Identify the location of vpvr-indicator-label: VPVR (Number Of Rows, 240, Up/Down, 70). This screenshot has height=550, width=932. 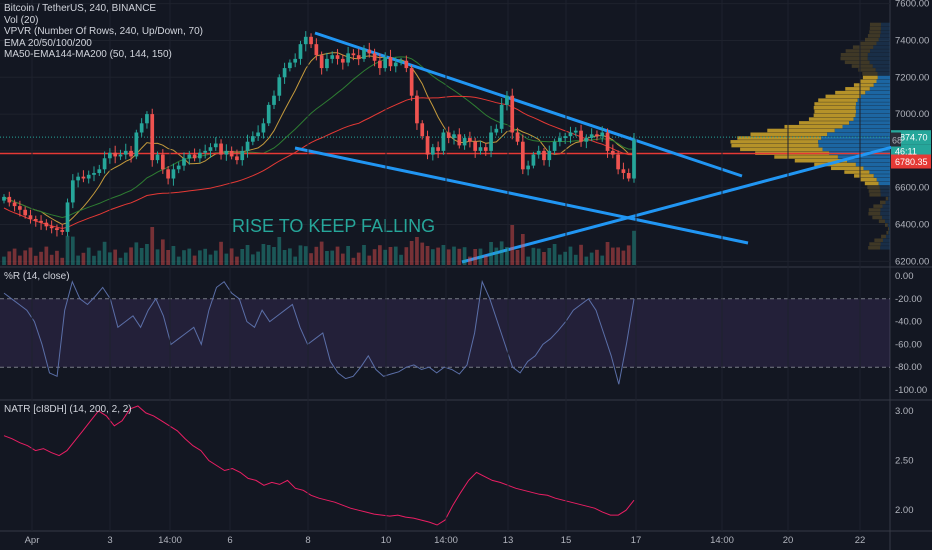
(103, 31).